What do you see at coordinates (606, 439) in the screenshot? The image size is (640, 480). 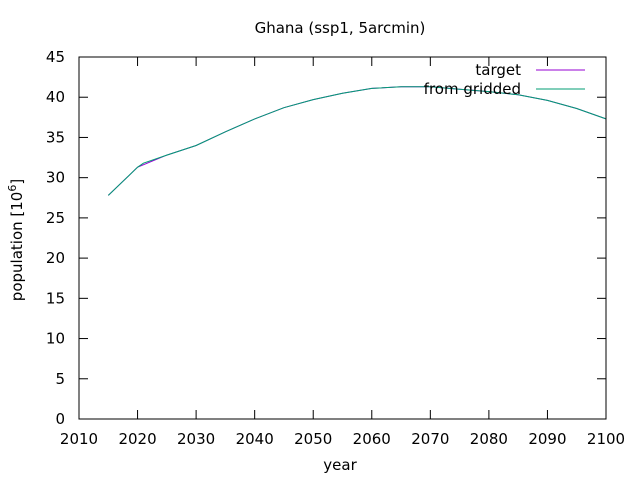 I see `x-tick-label: 2100` at bounding box center [606, 439].